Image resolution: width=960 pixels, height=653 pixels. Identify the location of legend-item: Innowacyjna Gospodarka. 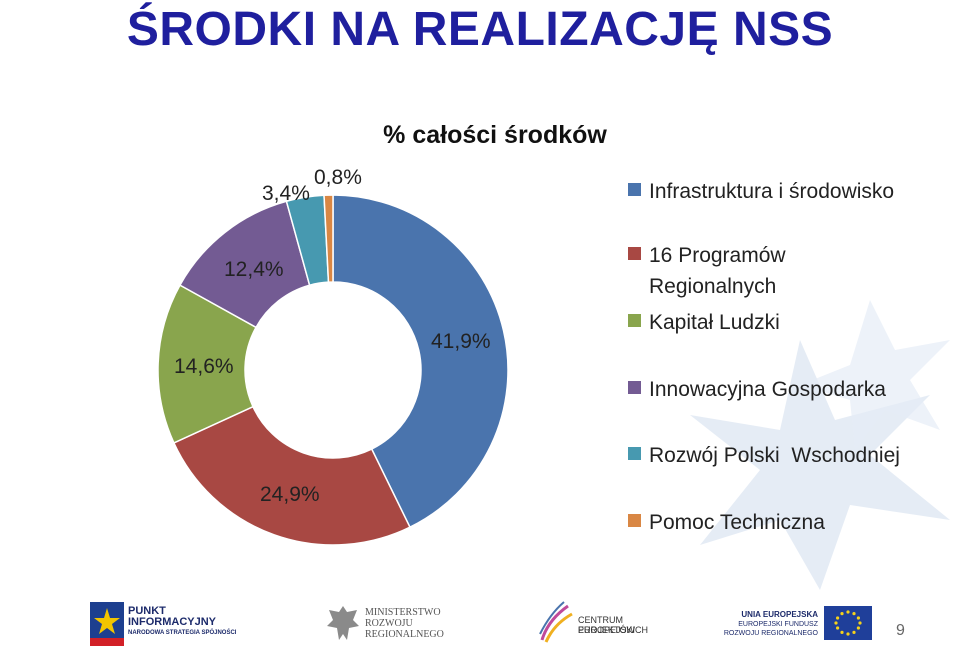
(783, 389).